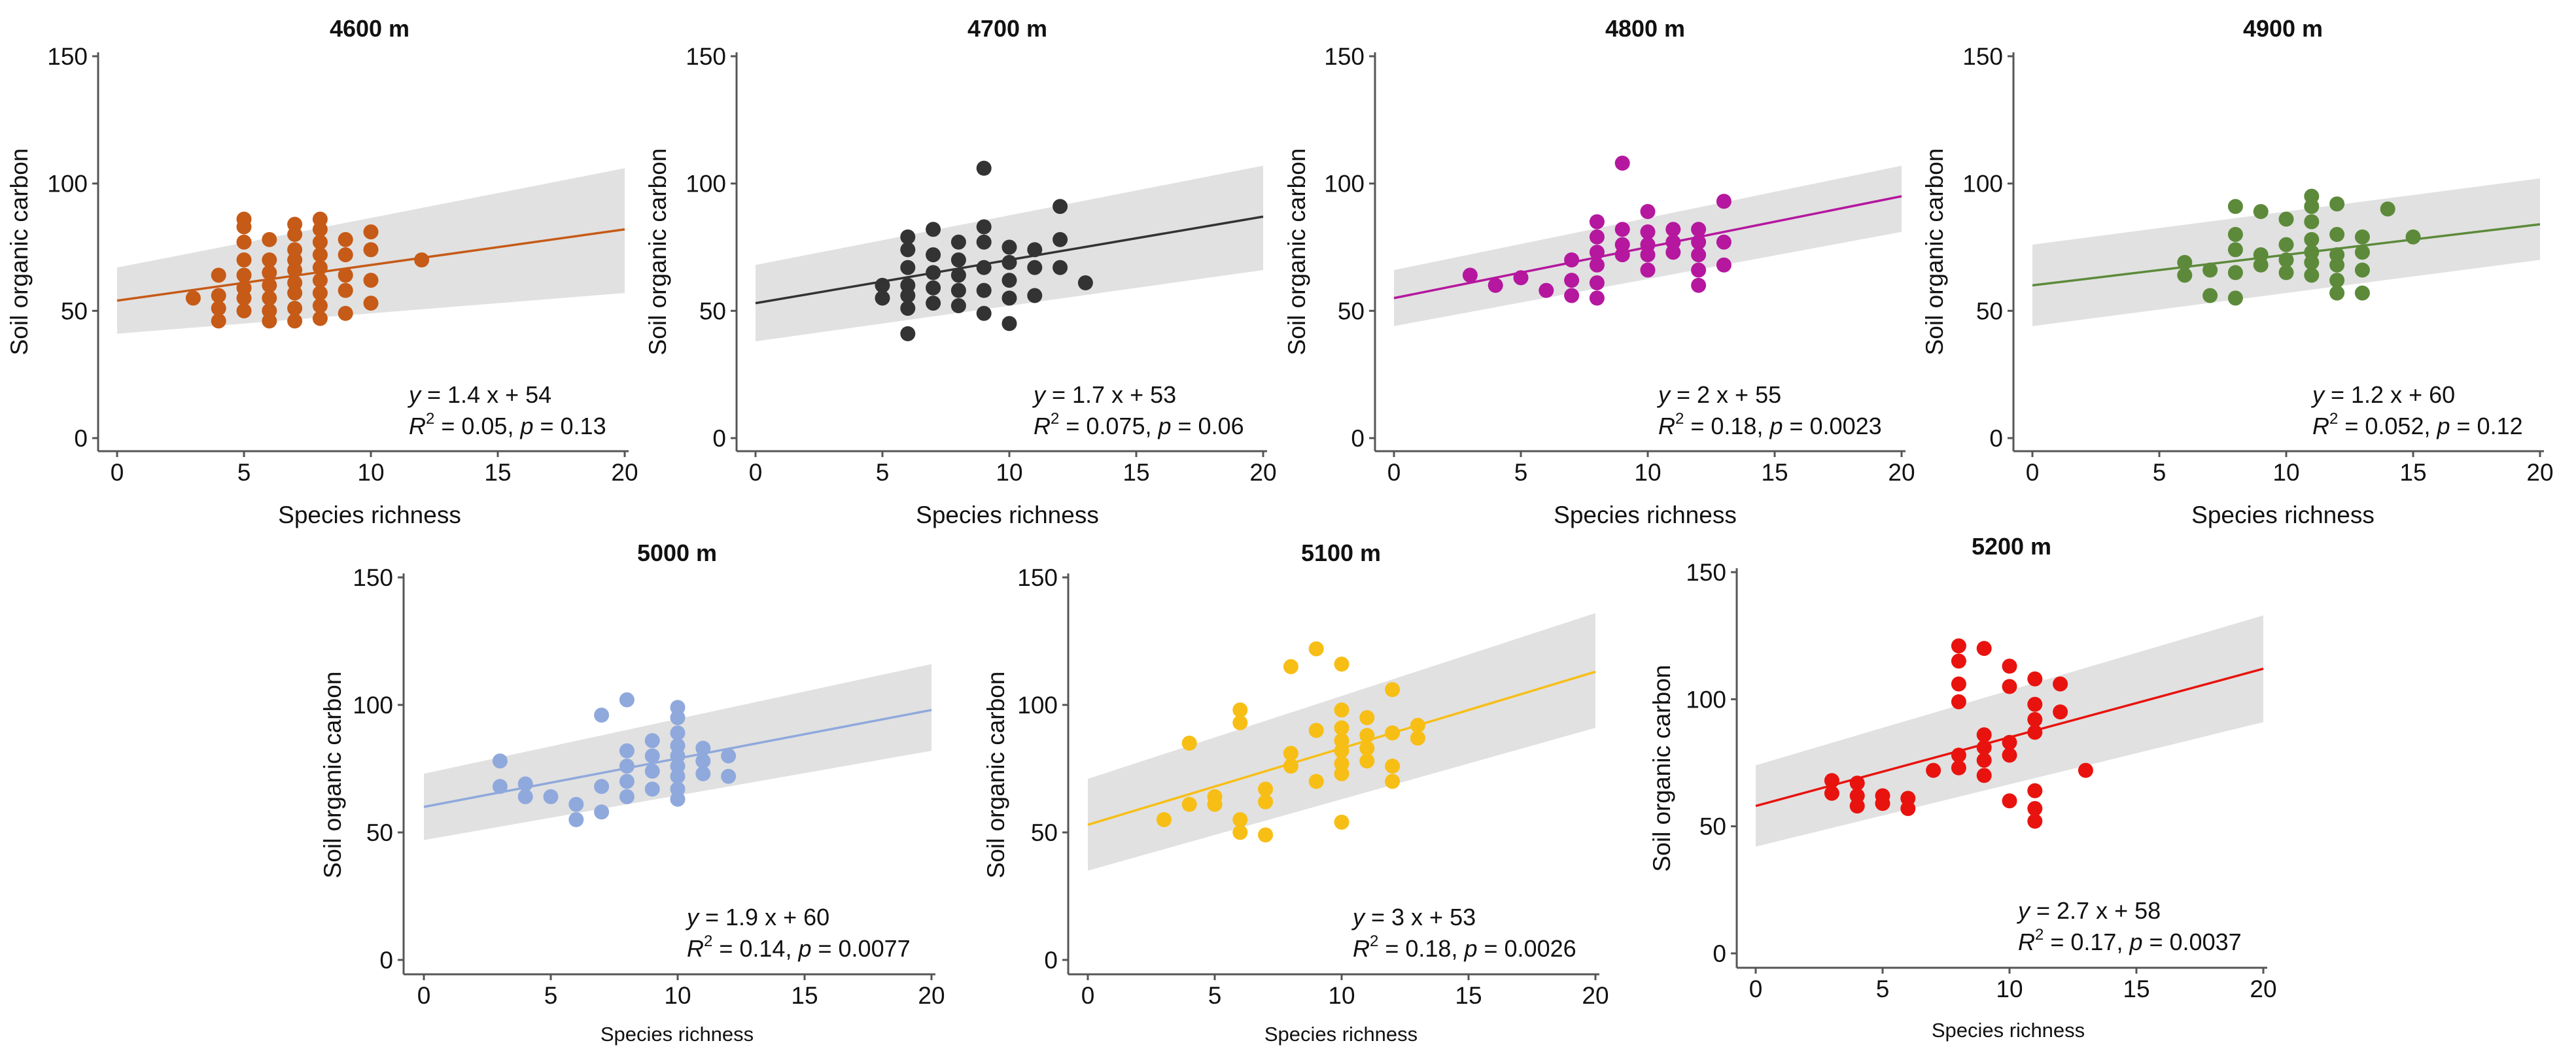 The width and height of the screenshot is (2576, 1058). What do you see at coordinates (712, 311) in the screenshot?
I see `y-tick-label: 50` at bounding box center [712, 311].